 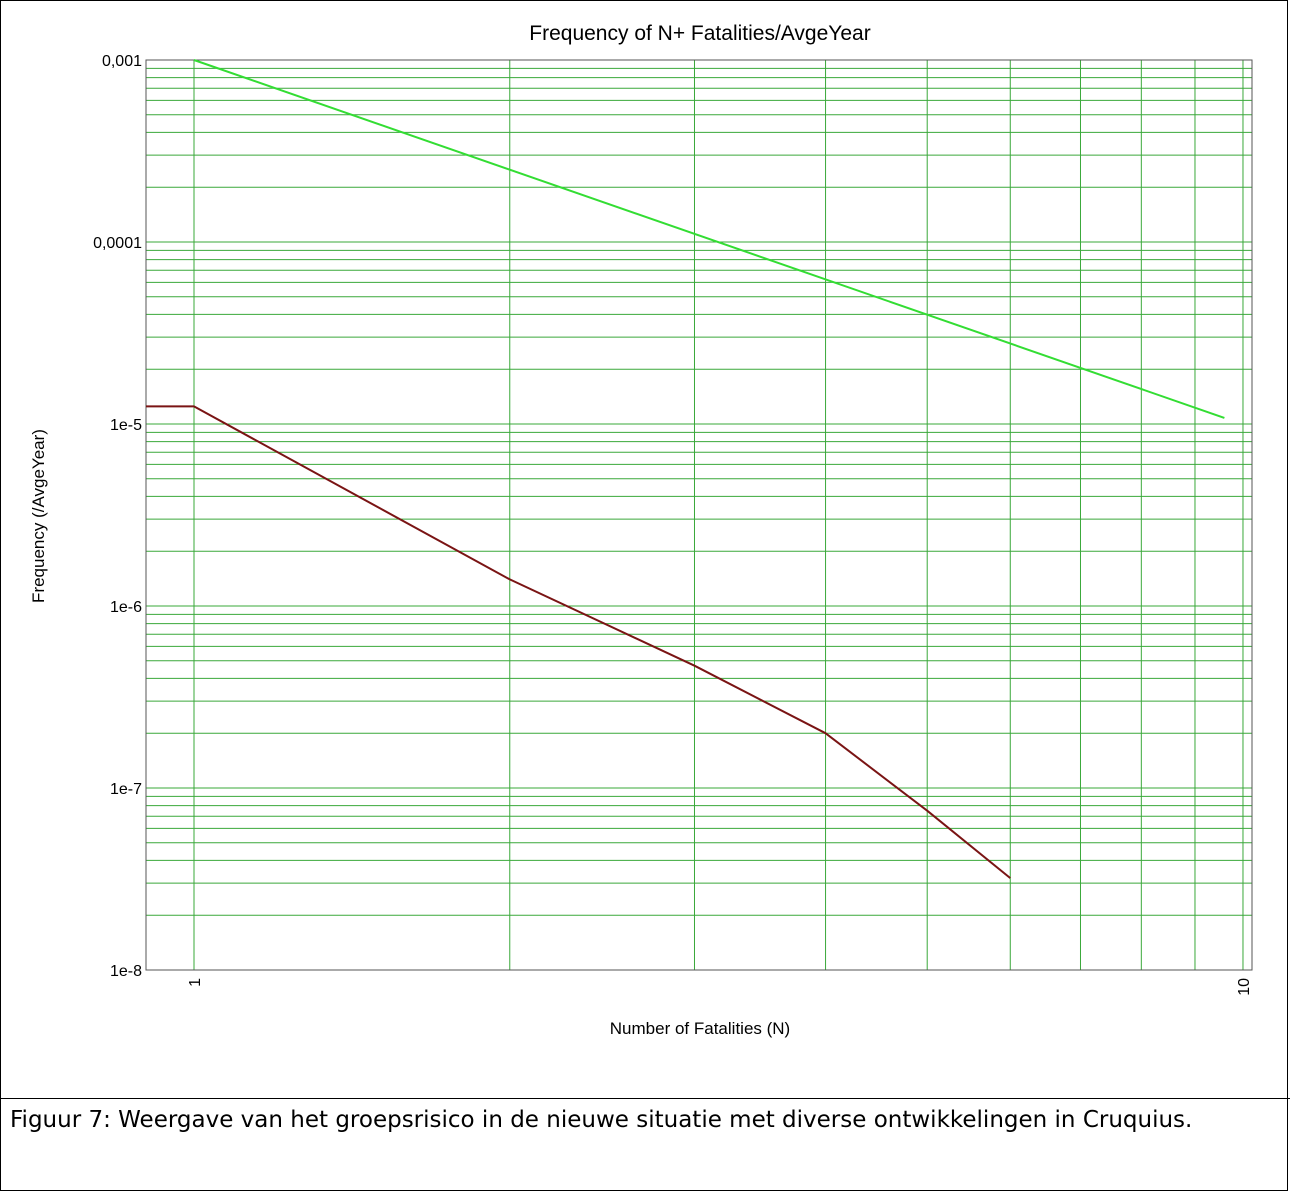 I want to click on y-axis-label: Frequency (/AvgeYear), so click(x=38, y=516).